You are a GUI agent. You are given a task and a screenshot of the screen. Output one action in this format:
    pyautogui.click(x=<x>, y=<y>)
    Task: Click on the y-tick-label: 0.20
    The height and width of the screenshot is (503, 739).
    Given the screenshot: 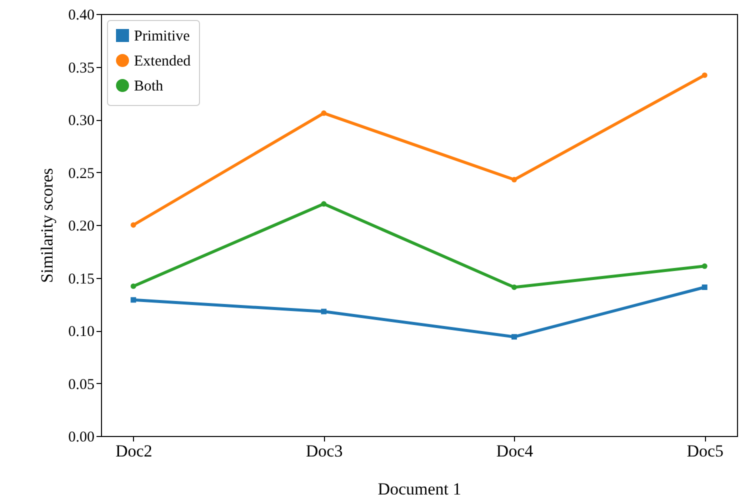 What is the action you would take?
    pyautogui.click(x=81, y=226)
    